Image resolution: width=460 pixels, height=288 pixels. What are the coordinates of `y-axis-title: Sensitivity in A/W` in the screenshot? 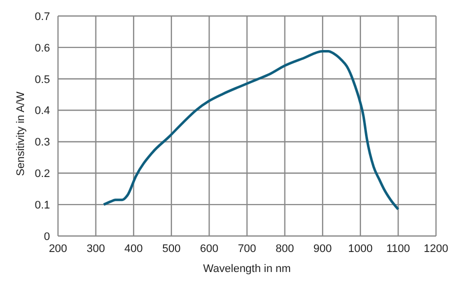 It's located at (20, 133).